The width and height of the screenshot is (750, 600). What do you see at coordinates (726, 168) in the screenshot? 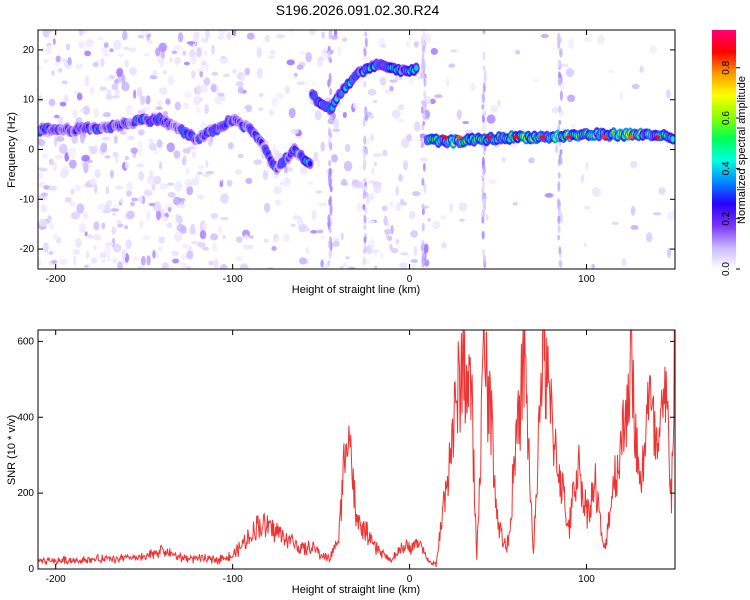
I see `colorbar-tick-label: 0.4` at bounding box center [726, 168].